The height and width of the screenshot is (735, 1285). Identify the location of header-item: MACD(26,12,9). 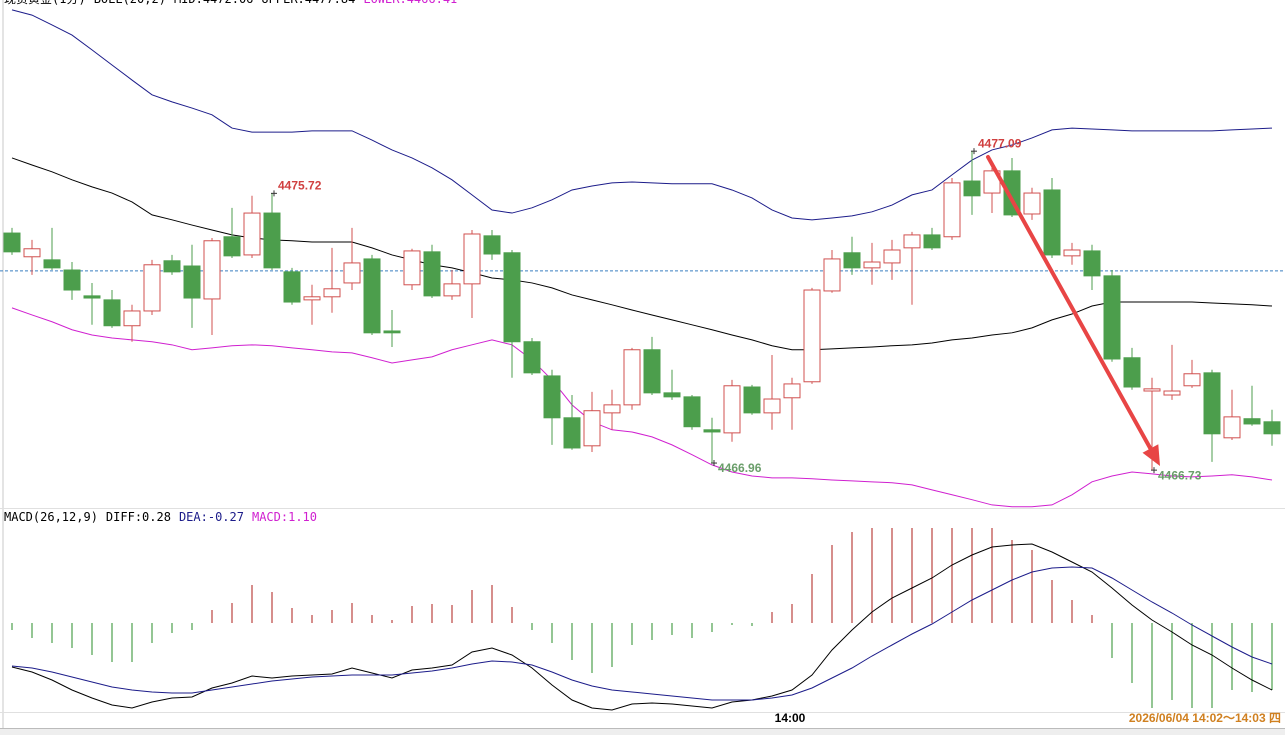
(51, 517).